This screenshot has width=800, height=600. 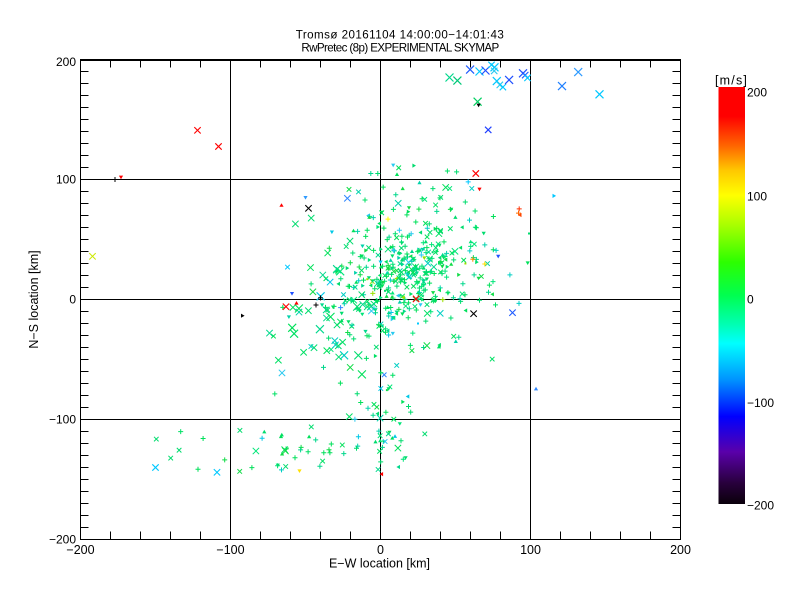 I want to click on svg-text:Tromsø 20161104 14:00:00−14:01: Tromsø 20161104 14:00:00−14:01:43, so click(x=400, y=35).